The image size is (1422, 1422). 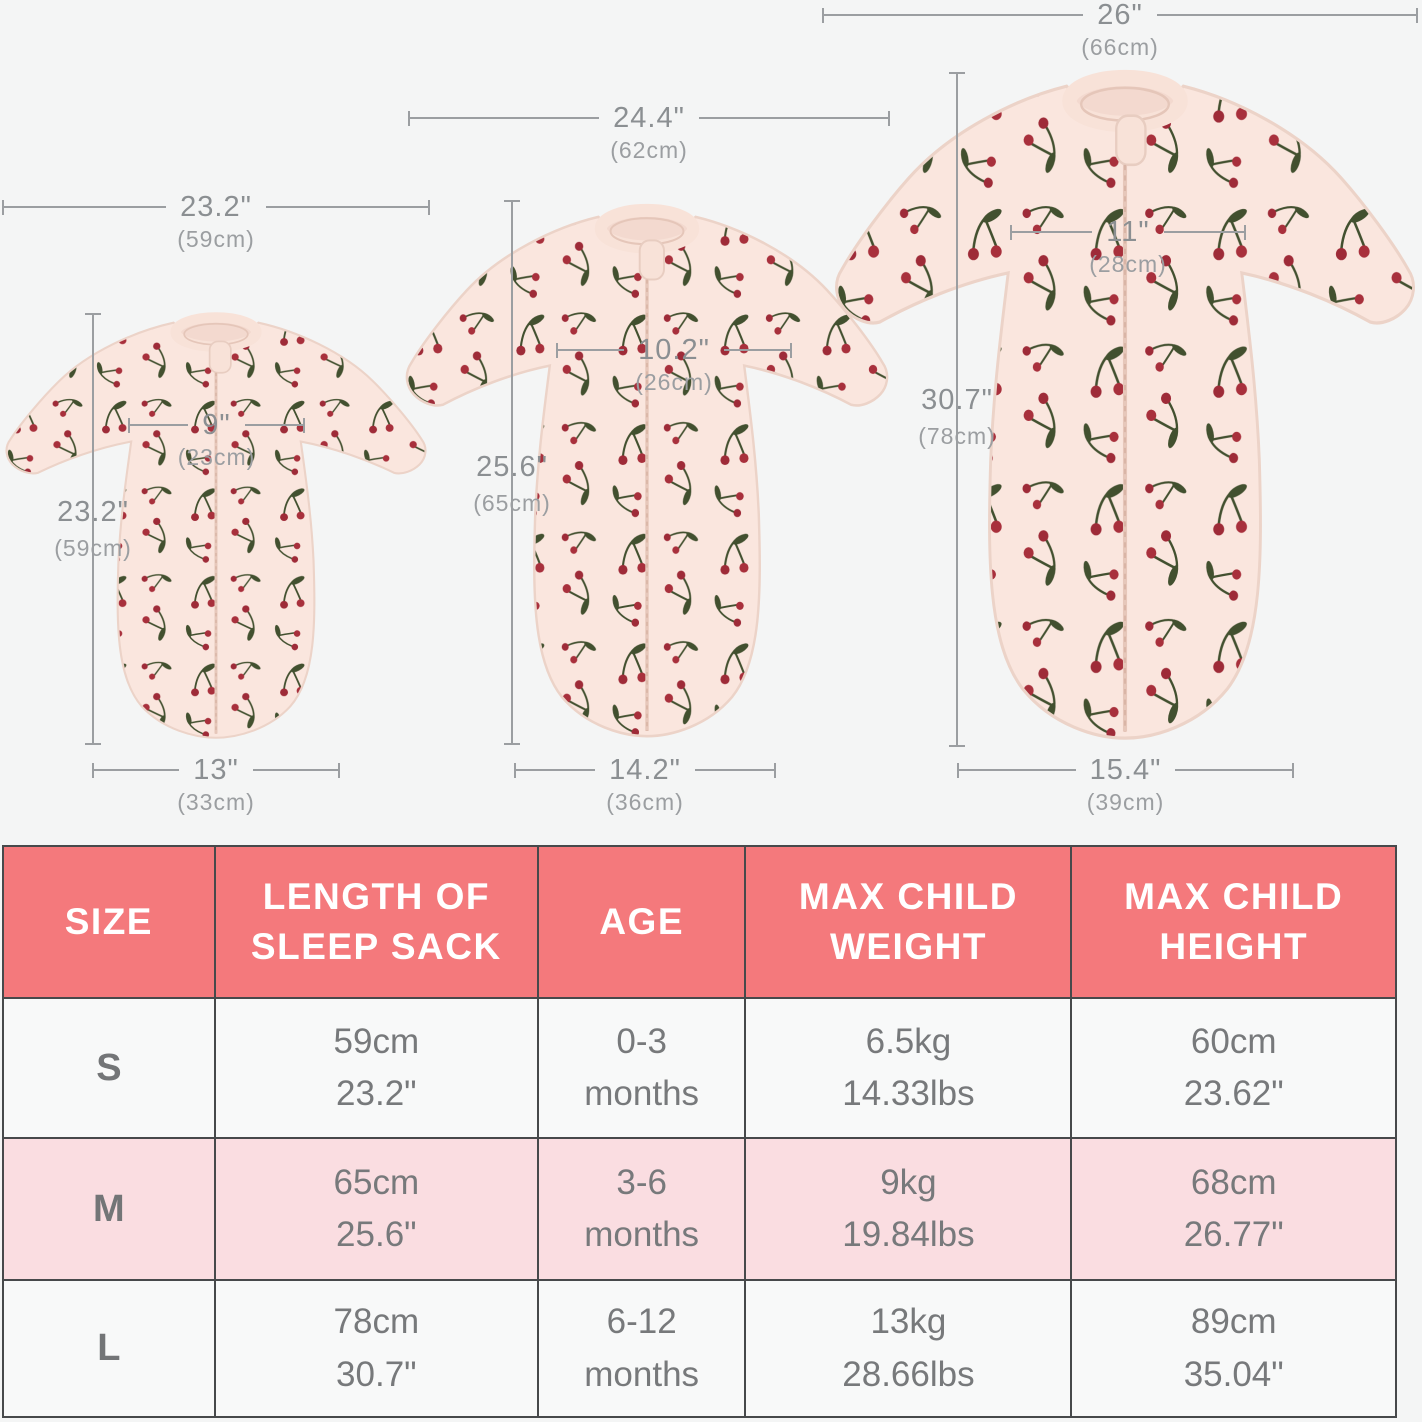 What do you see at coordinates (216, 457) in the screenshot?
I see `dim-small-chest-cm: (23cm)` at bounding box center [216, 457].